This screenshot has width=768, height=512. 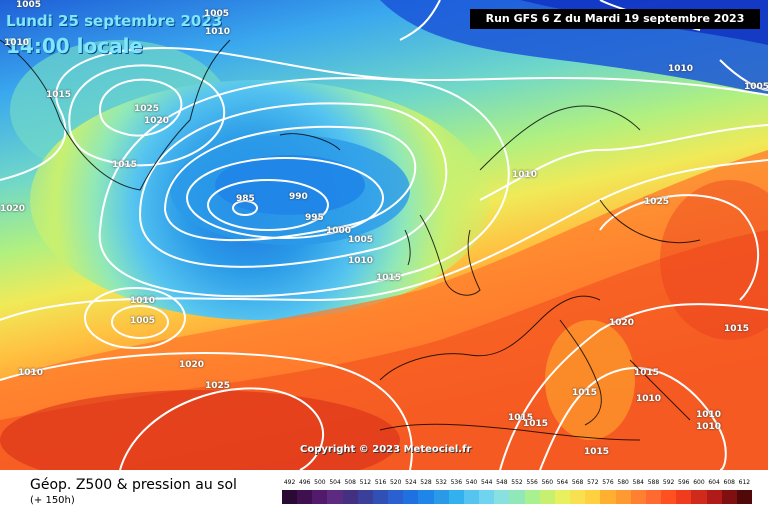 I want to click on scale-label: 508, so click(x=350, y=482).